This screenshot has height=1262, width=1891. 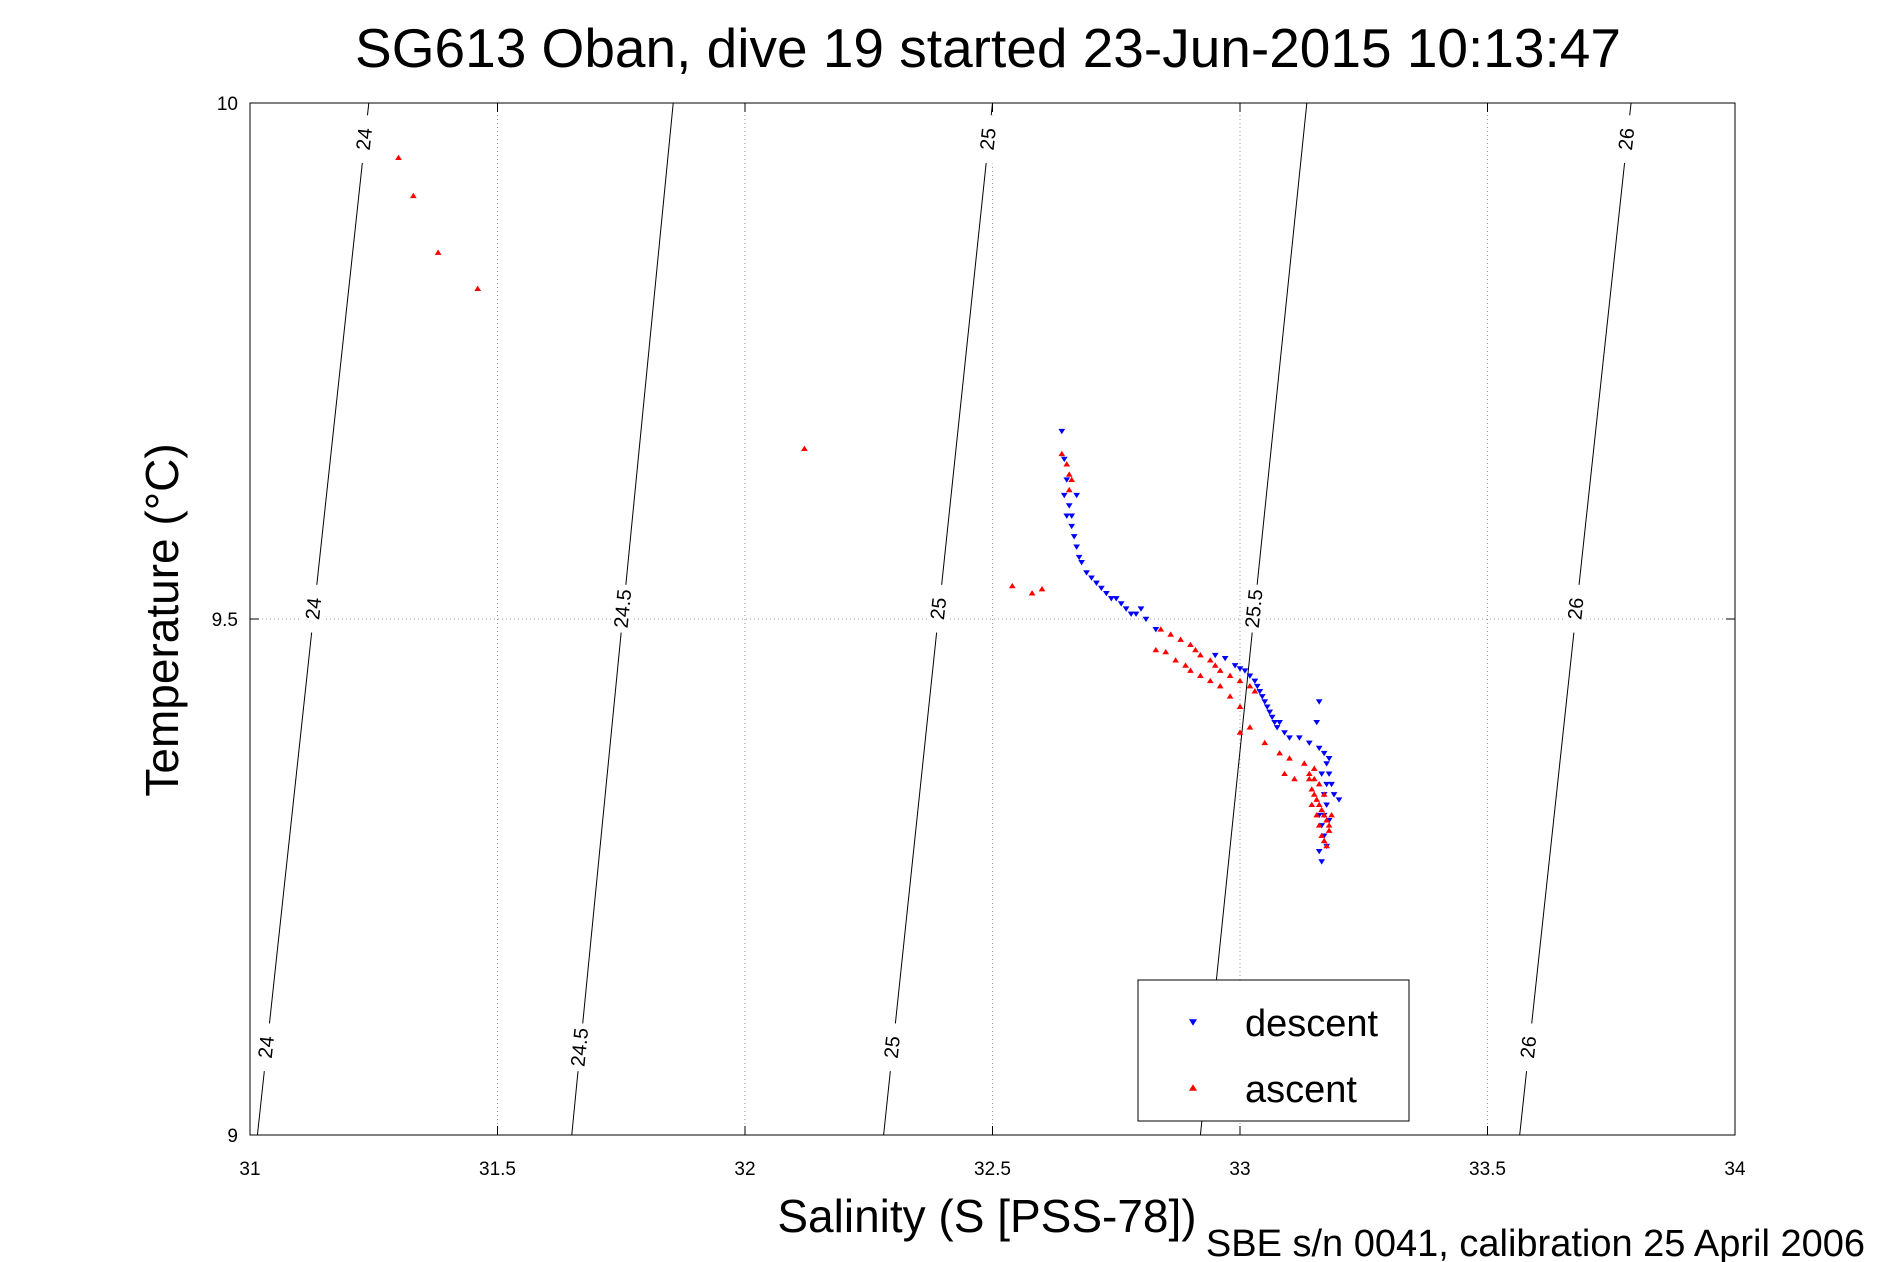 I want to click on contour-label: 26, so click(x=1627, y=139).